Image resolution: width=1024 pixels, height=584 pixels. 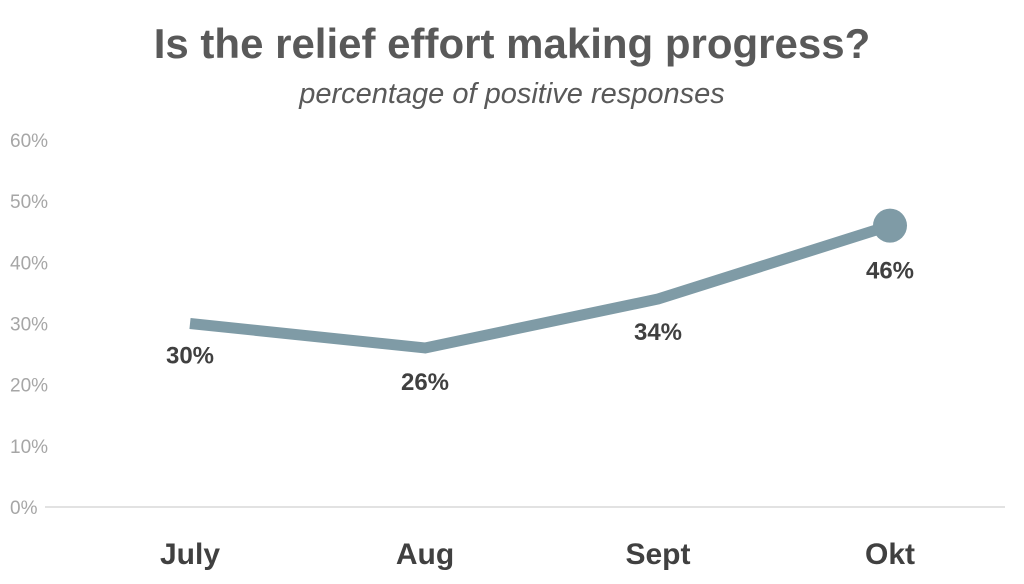 I want to click on y-tick-label: 30%, so click(x=29, y=325).